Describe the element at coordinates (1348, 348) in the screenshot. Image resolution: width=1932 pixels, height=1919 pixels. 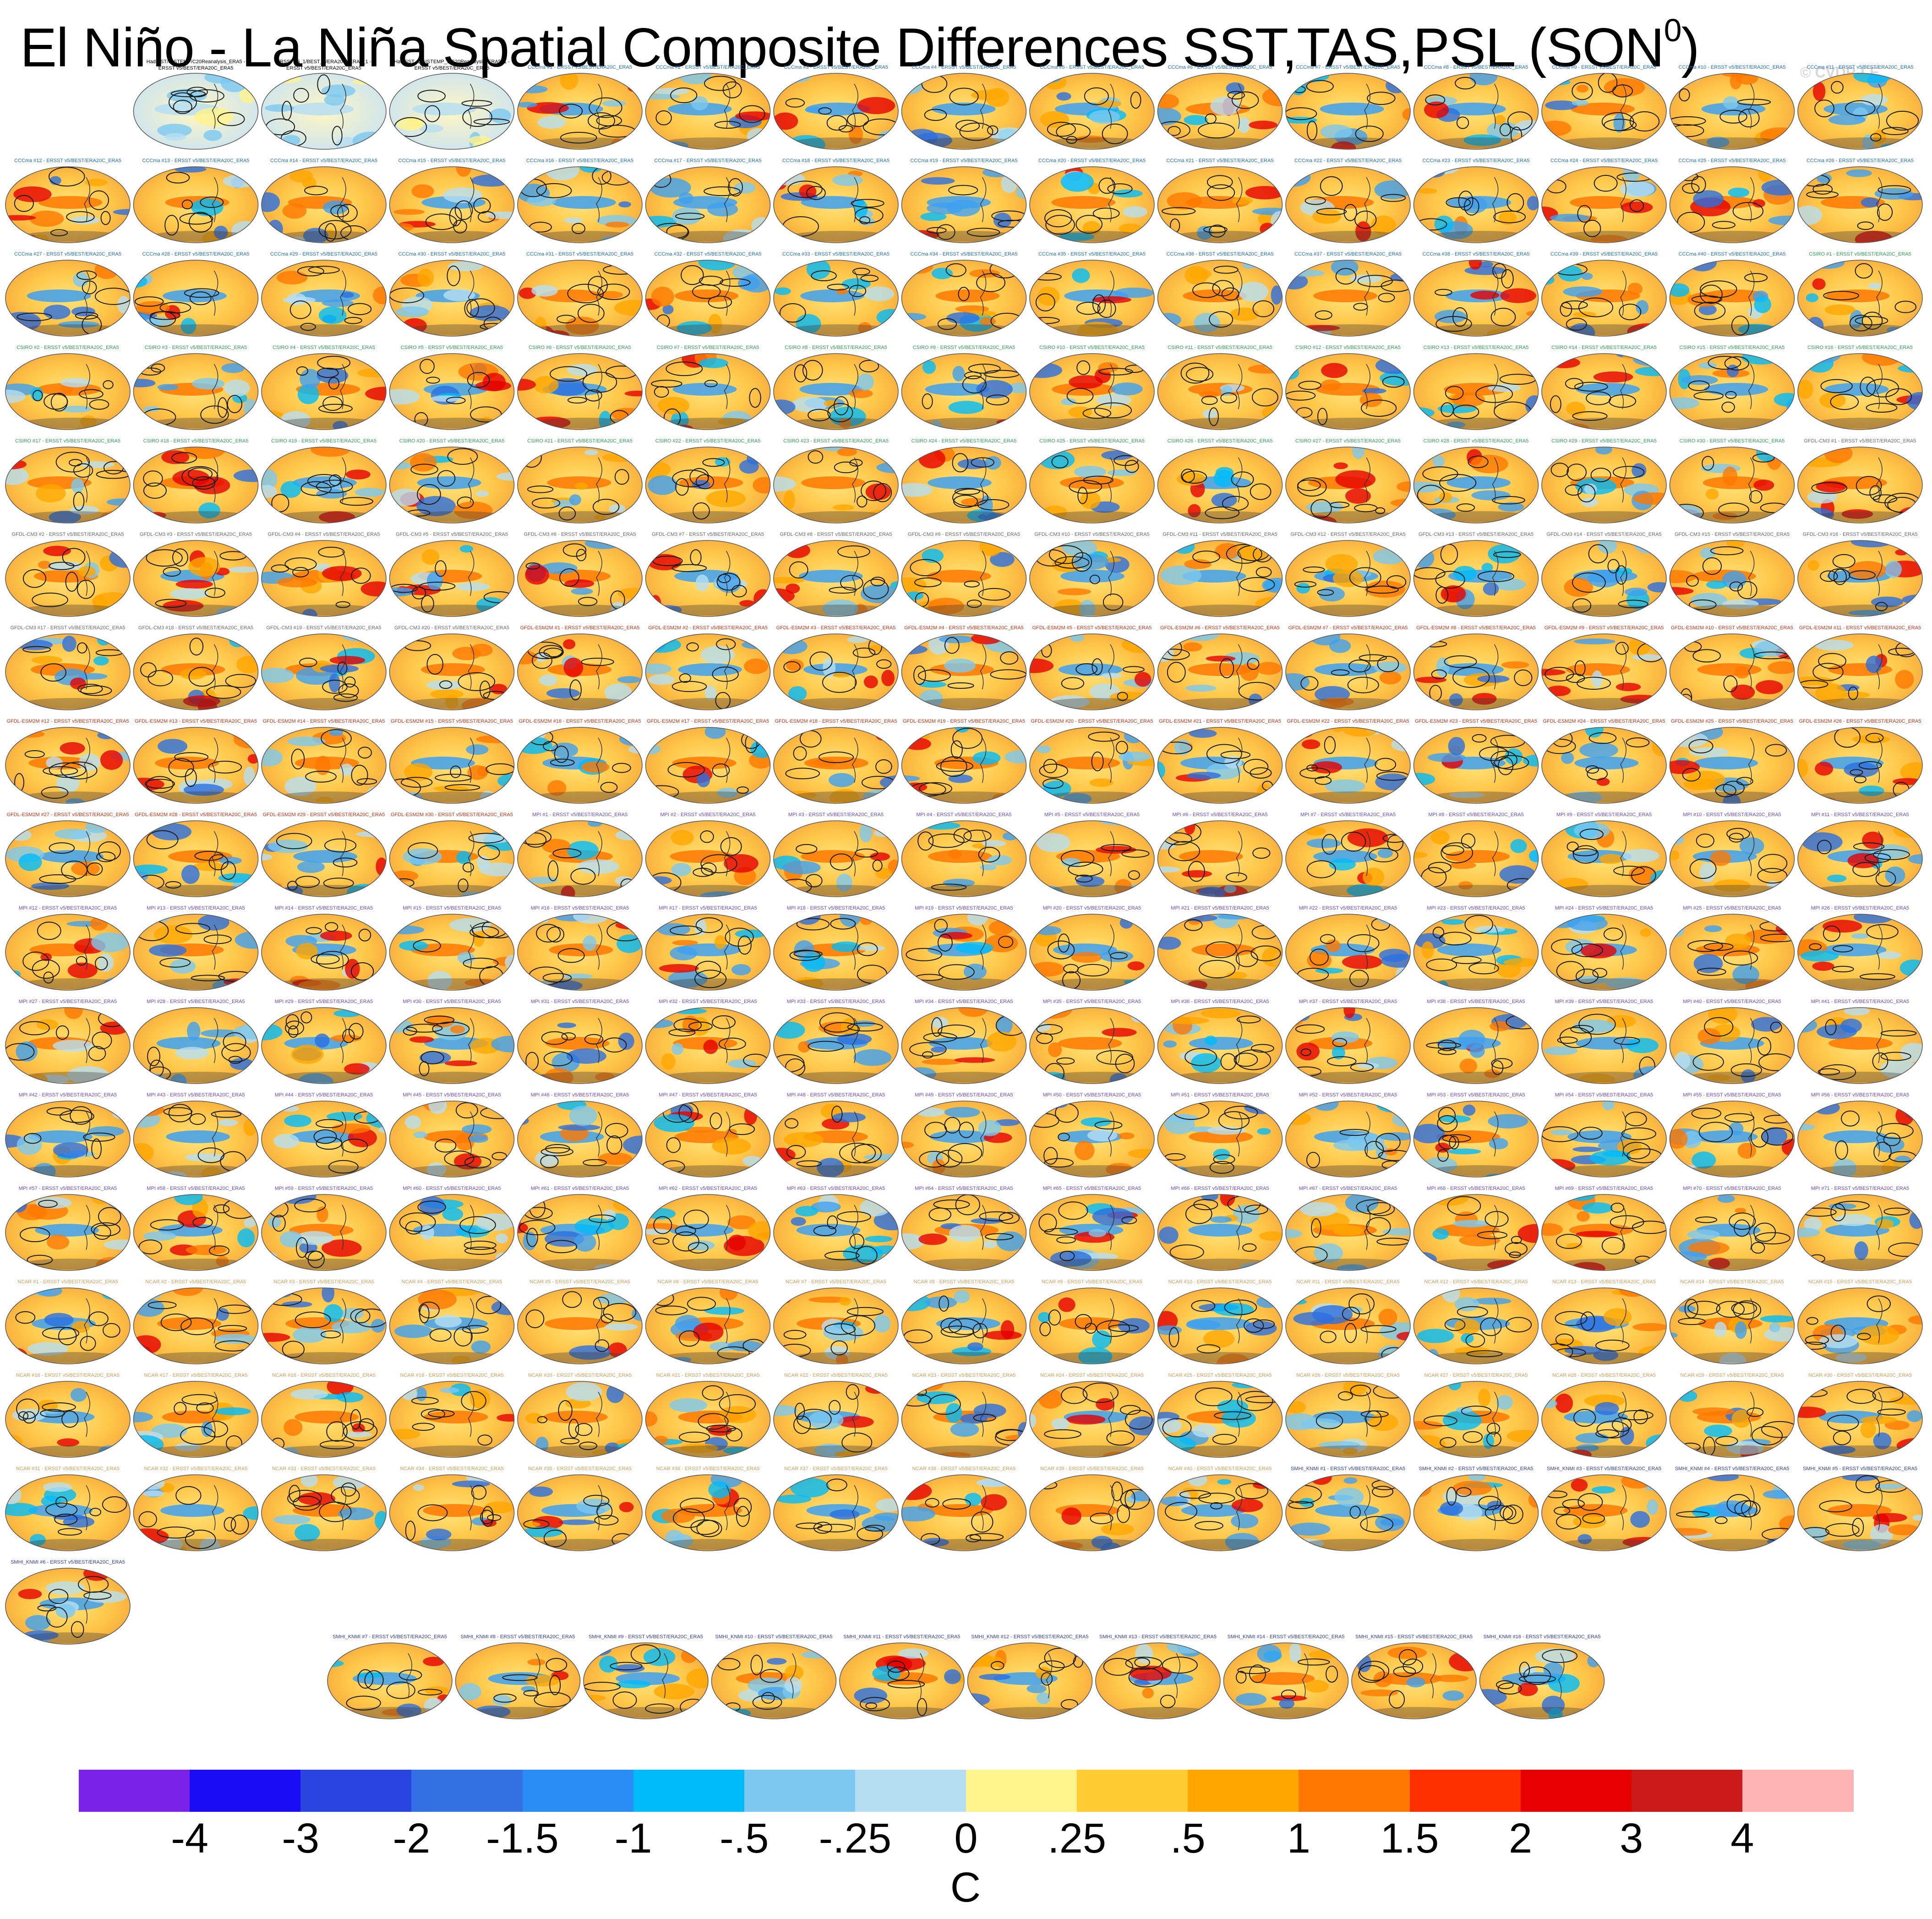
I see `panel-label: CSIRO #12 - ERSST v5/BEST/ERA20C_ERA5` at that location.